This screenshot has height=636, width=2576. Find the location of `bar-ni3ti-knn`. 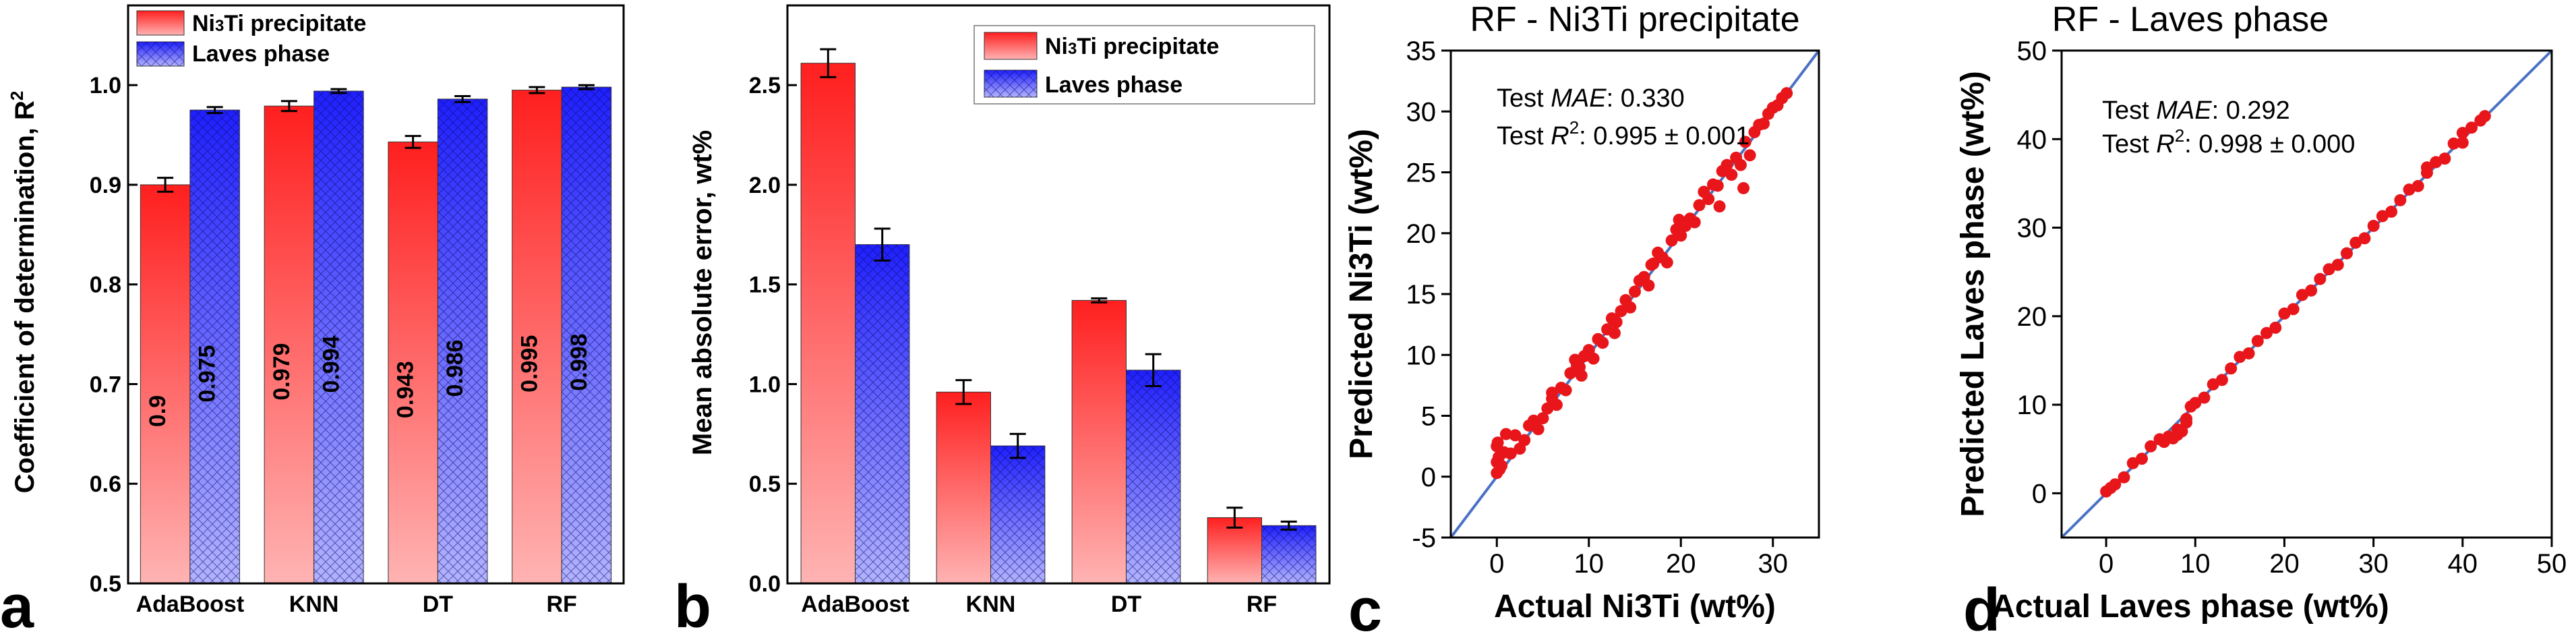

bar-ni3ti-knn is located at coordinates (289, 344).